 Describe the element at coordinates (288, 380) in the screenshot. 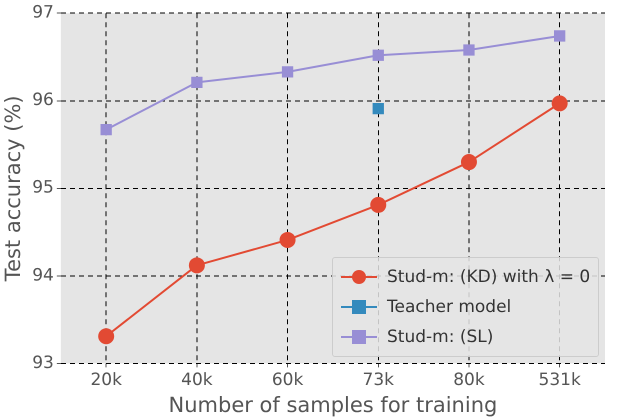

I see `x-tick-label: 60k` at that location.